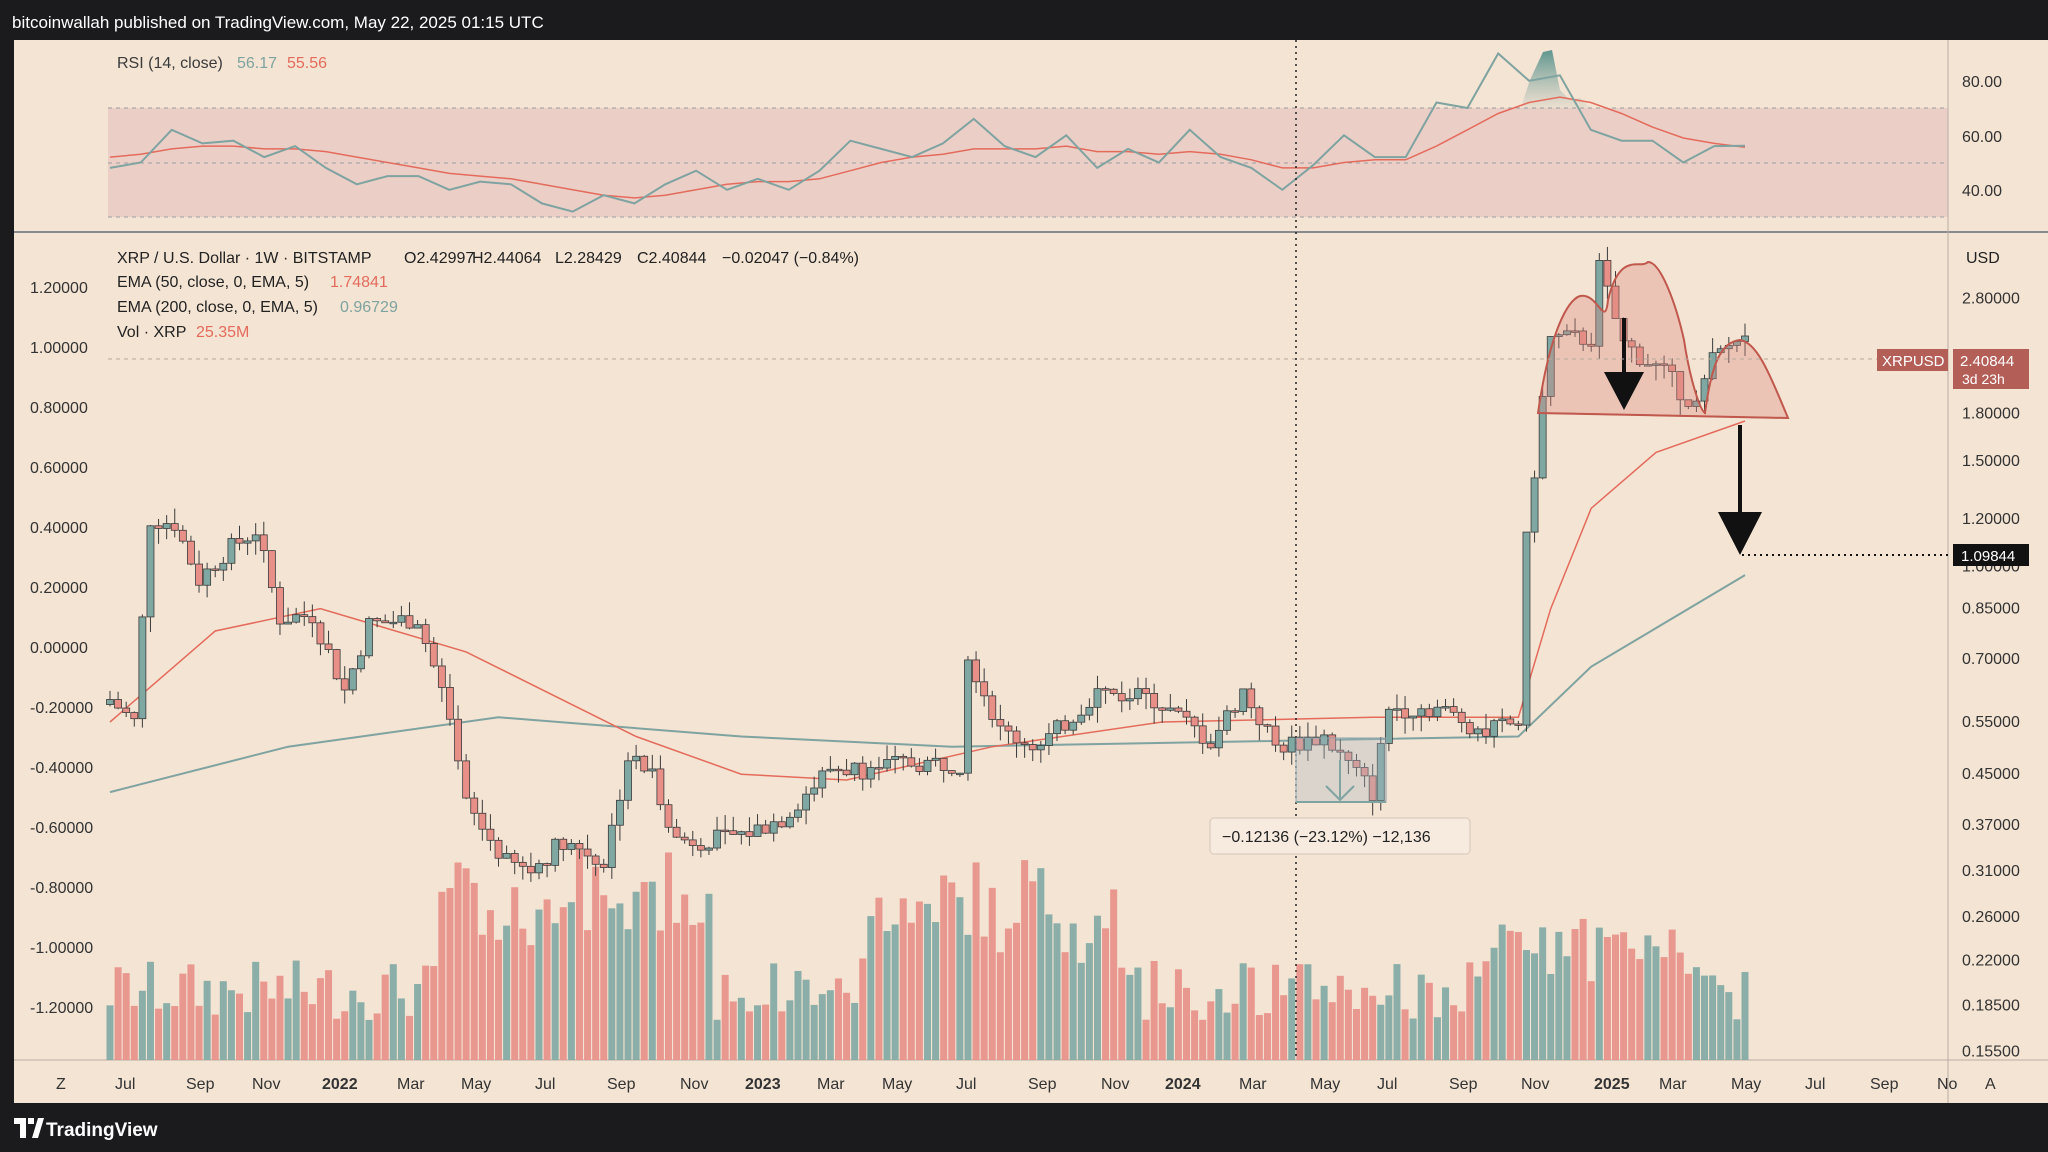 Image resolution: width=2048 pixels, height=1152 pixels. Describe the element at coordinates (1990, 1084) in the screenshot. I see `time-axis-right-corner: A` at that location.